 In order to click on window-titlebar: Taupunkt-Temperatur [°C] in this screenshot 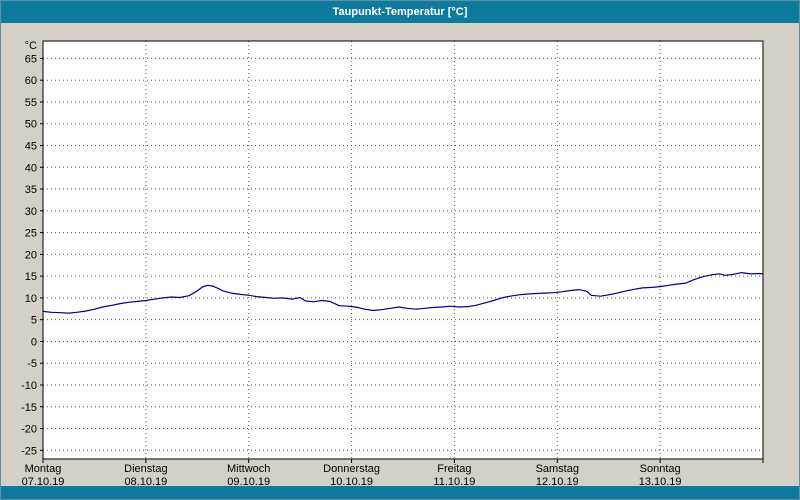, I will do `click(400, 12)`.